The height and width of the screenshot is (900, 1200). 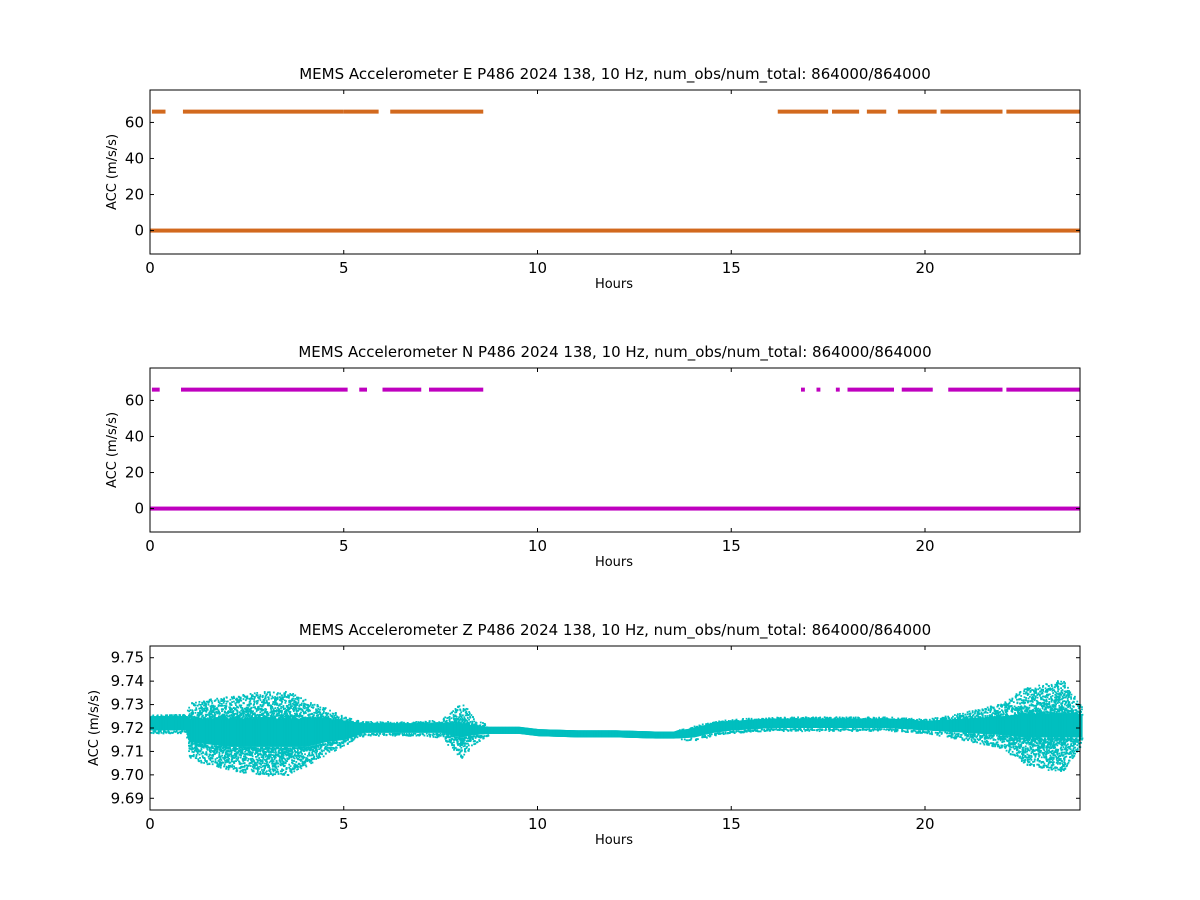 I want to click on y-tick-label: 40, so click(x=134, y=158).